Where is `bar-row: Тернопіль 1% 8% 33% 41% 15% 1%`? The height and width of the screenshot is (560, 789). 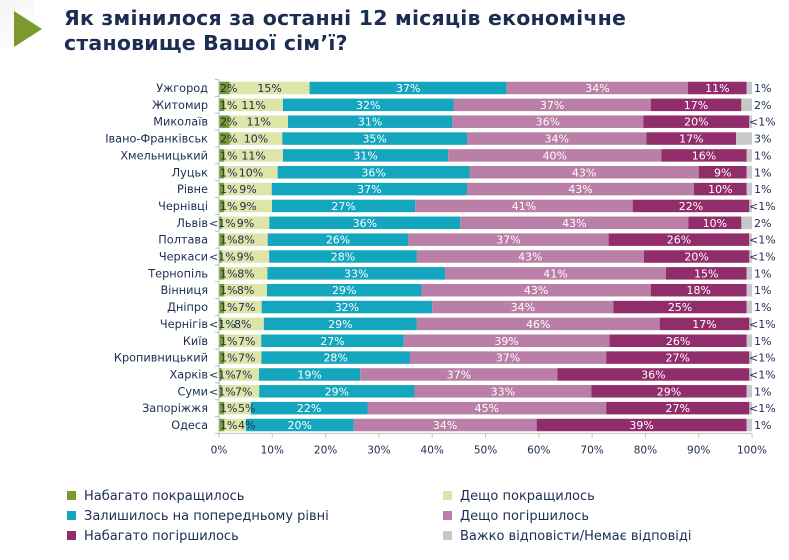
bar-row: Тернопіль 1% 8% 33% 41% 15% 1% is located at coordinates (459, 273).